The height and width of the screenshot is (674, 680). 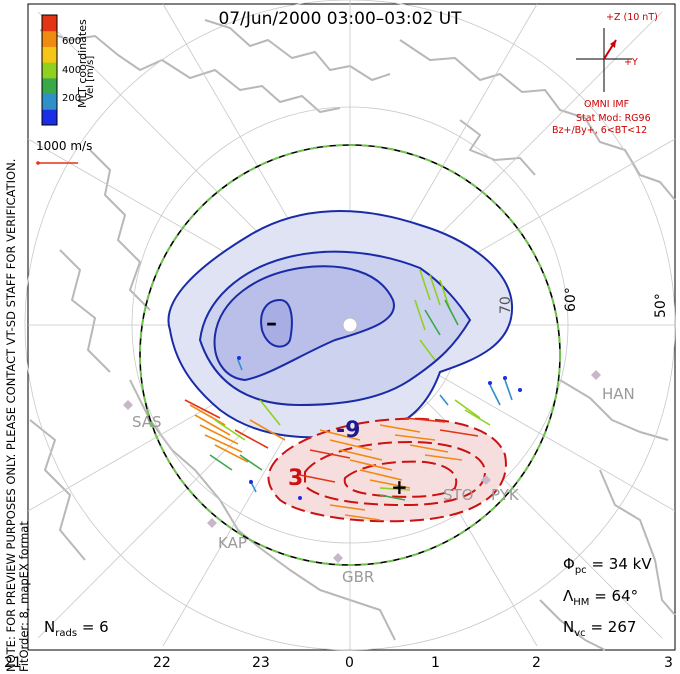 I want to click on stat-lambda: ΛHM = 64°, so click(x=600, y=597).